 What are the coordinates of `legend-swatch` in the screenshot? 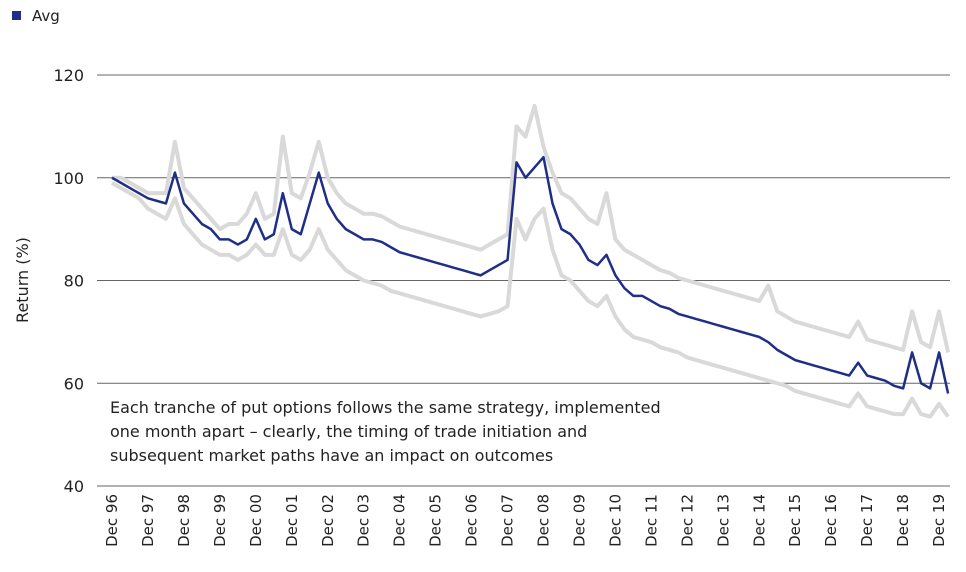 It's located at (16, 15).